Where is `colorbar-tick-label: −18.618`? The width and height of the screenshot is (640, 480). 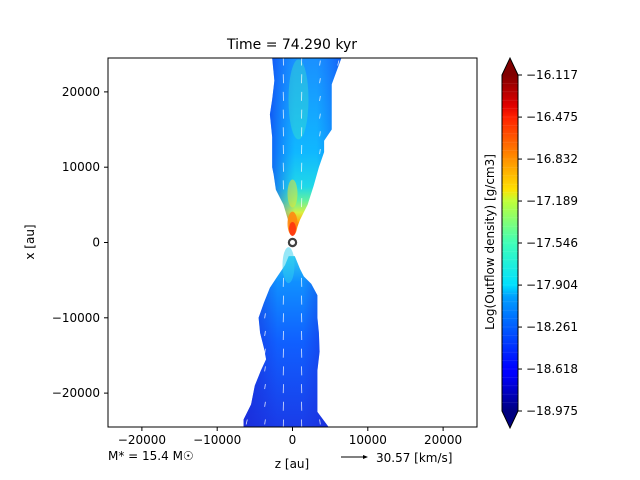
colorbar-tick-label: −18.618 is located at coordinates (552, 369).